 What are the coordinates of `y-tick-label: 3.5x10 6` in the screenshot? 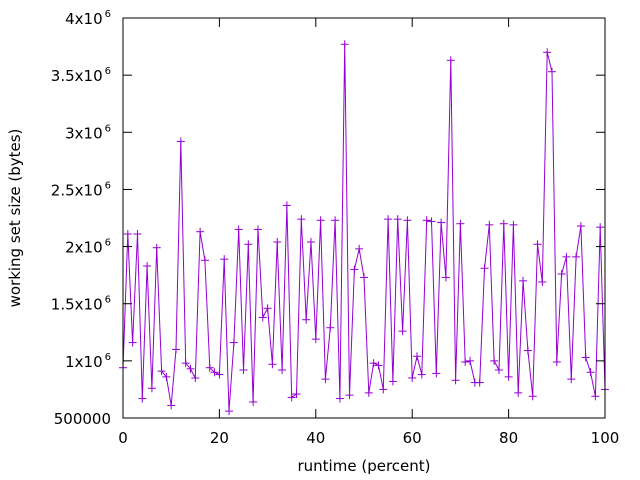 It's located at (81, 75).